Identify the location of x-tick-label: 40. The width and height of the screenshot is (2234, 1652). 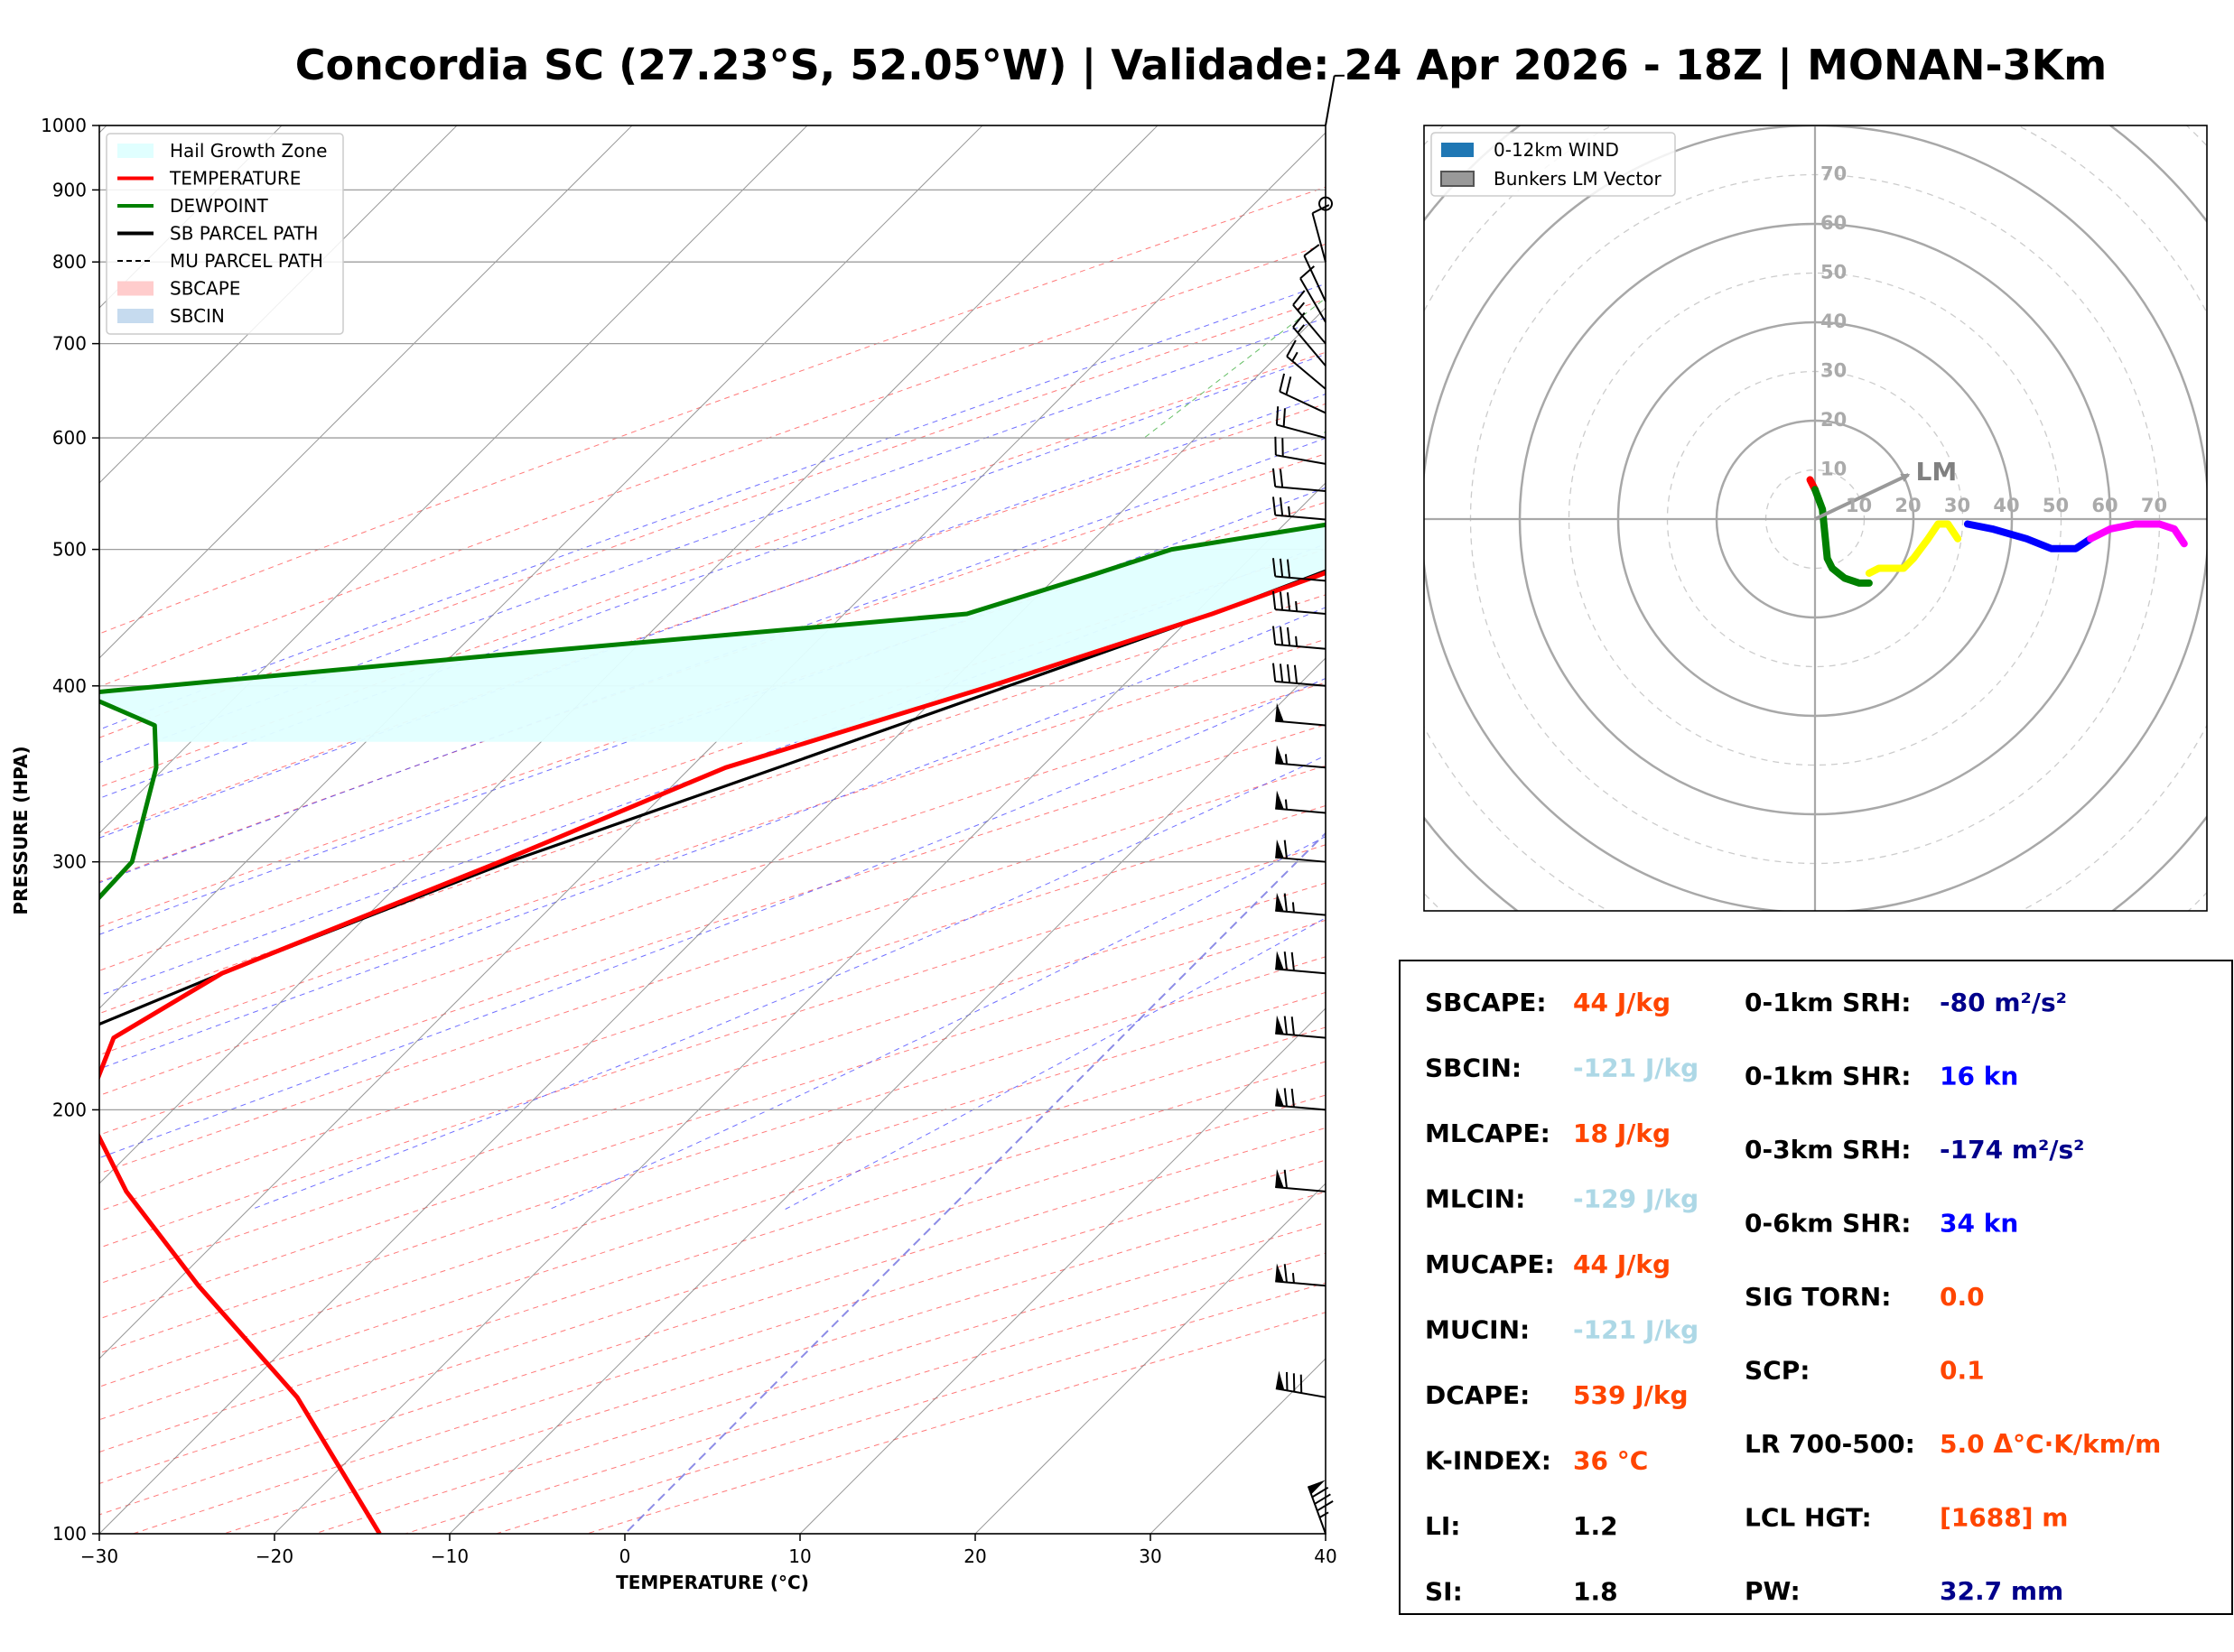
(1325, 1556).